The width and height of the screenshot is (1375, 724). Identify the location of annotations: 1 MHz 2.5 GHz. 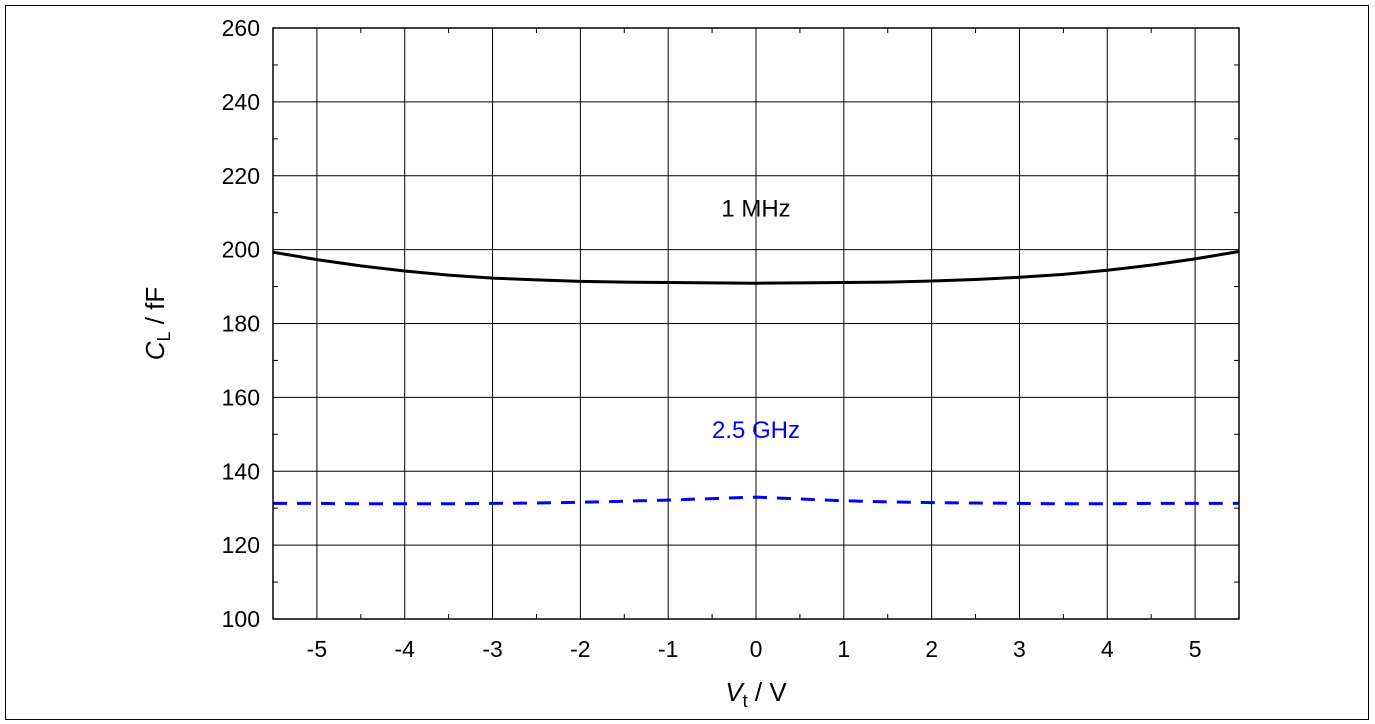
(756, 319).